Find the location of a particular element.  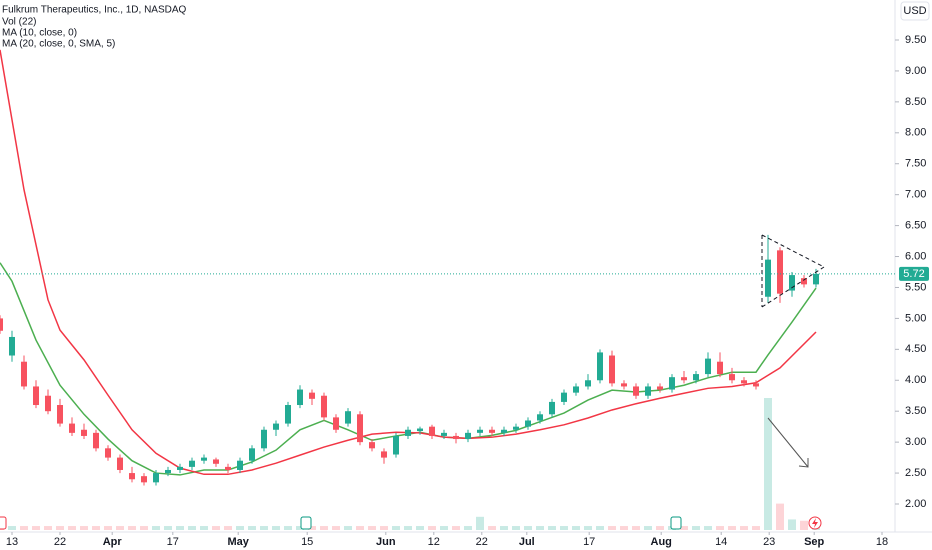

x-tick-label: 15 is located at coordinates (307, 542).